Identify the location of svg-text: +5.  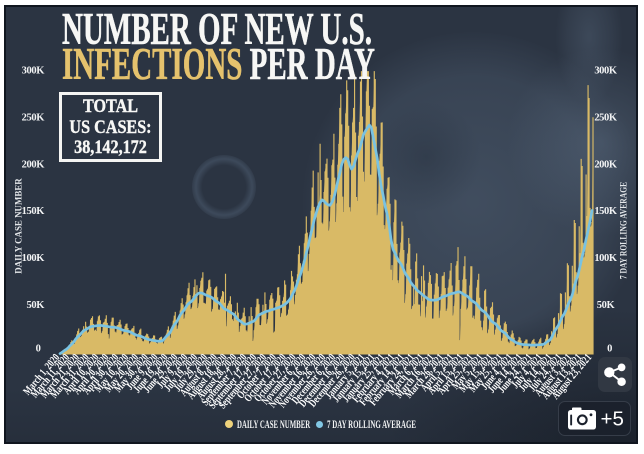
(612, 419).